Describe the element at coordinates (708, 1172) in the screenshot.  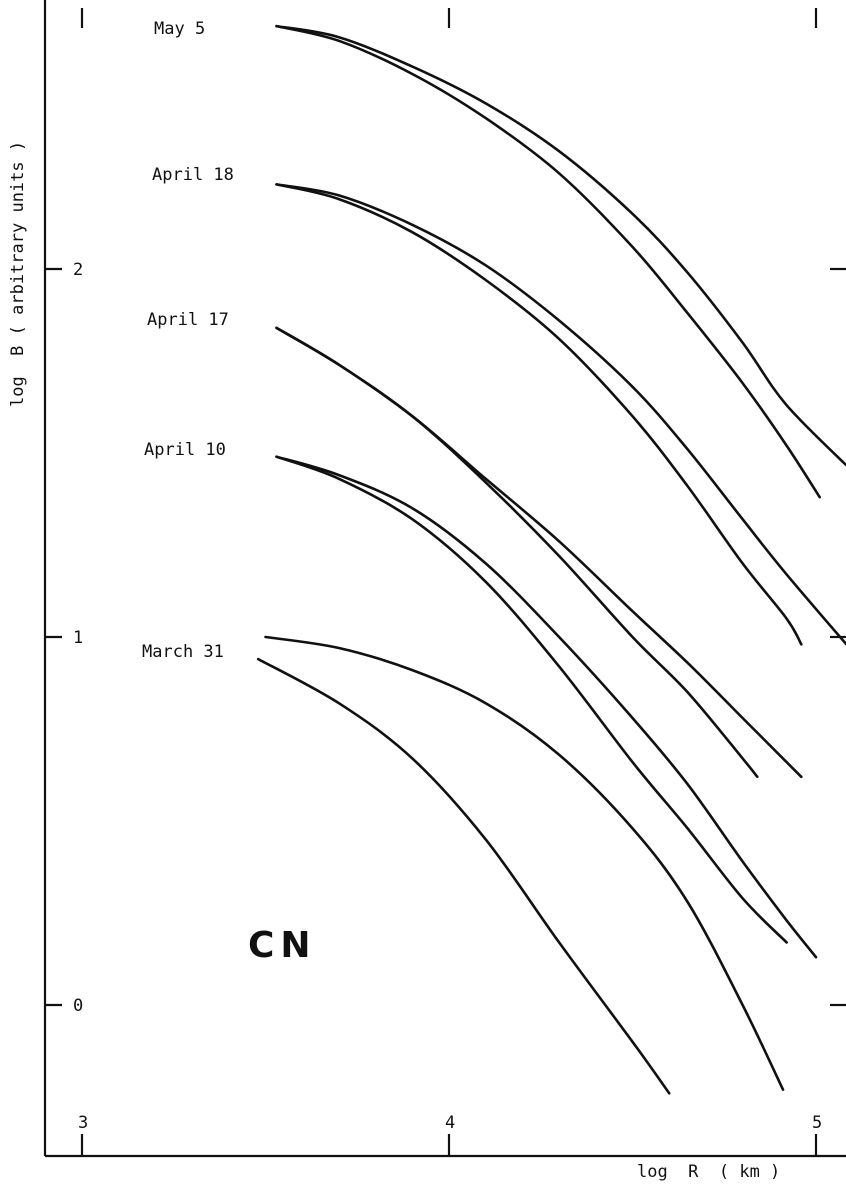
I see `x-axis-title: log R ( km )` at that location.